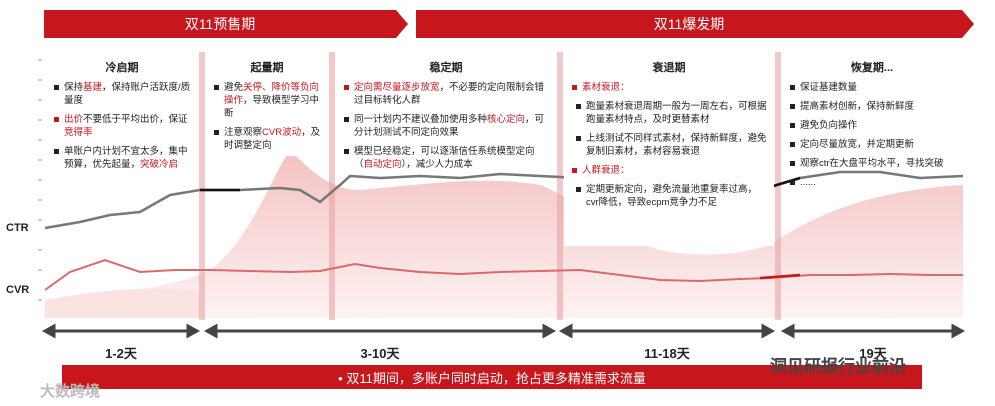 This screenshot has width=995, height=406. What do you see at coordinates (447, 126) in the screenshot?
I see `phase-item: 同一计划内不建议叠加使用多种核心定向，可分计划测试不同定向效果` at bounding box center [447, 126].